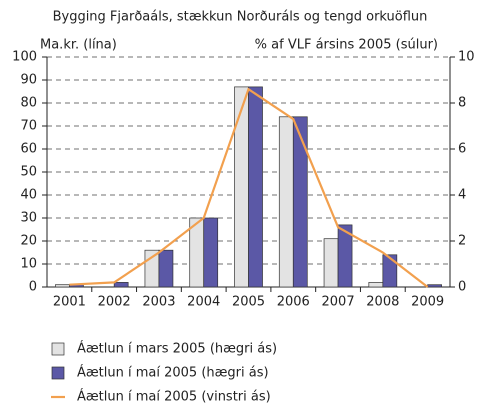 The height and width of the screenshot is (412, 479). What do you see at coordinates (24, 57) in the screenshot?
I see `y-tick-label: 100` at bounding box center [24, 57].